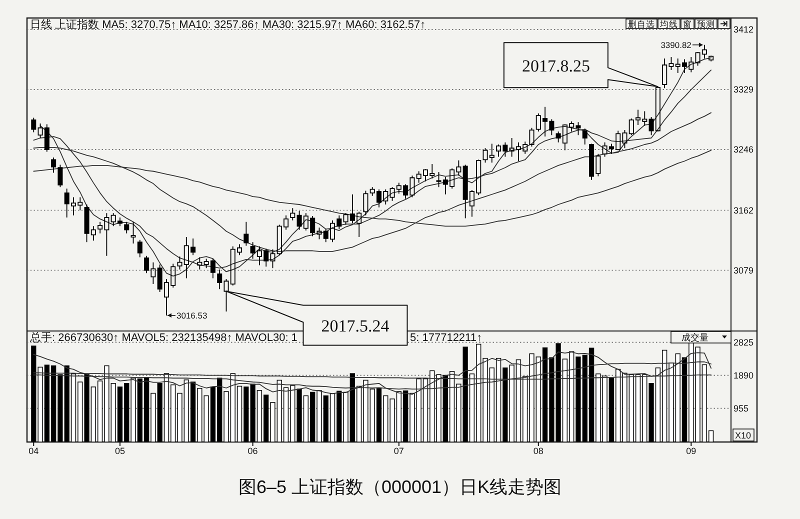 Image resolution: width=800 pixels, height=519 pixels. What do you see at coordinates (744, 29) in the screenshot?
I see `y-tick-label: 3412` at bounding box center [744, 29].